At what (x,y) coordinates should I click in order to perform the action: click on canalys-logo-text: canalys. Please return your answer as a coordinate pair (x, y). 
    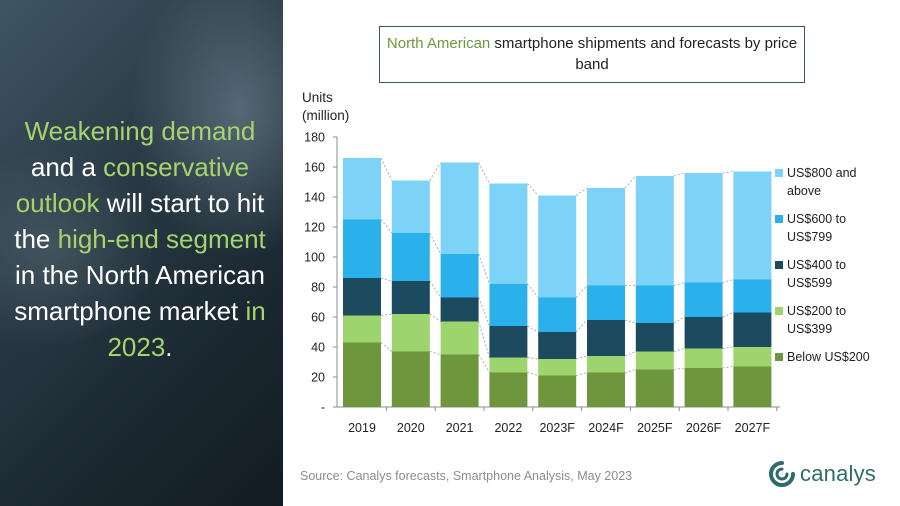
    Looking at the image, I should click on (838, 473).